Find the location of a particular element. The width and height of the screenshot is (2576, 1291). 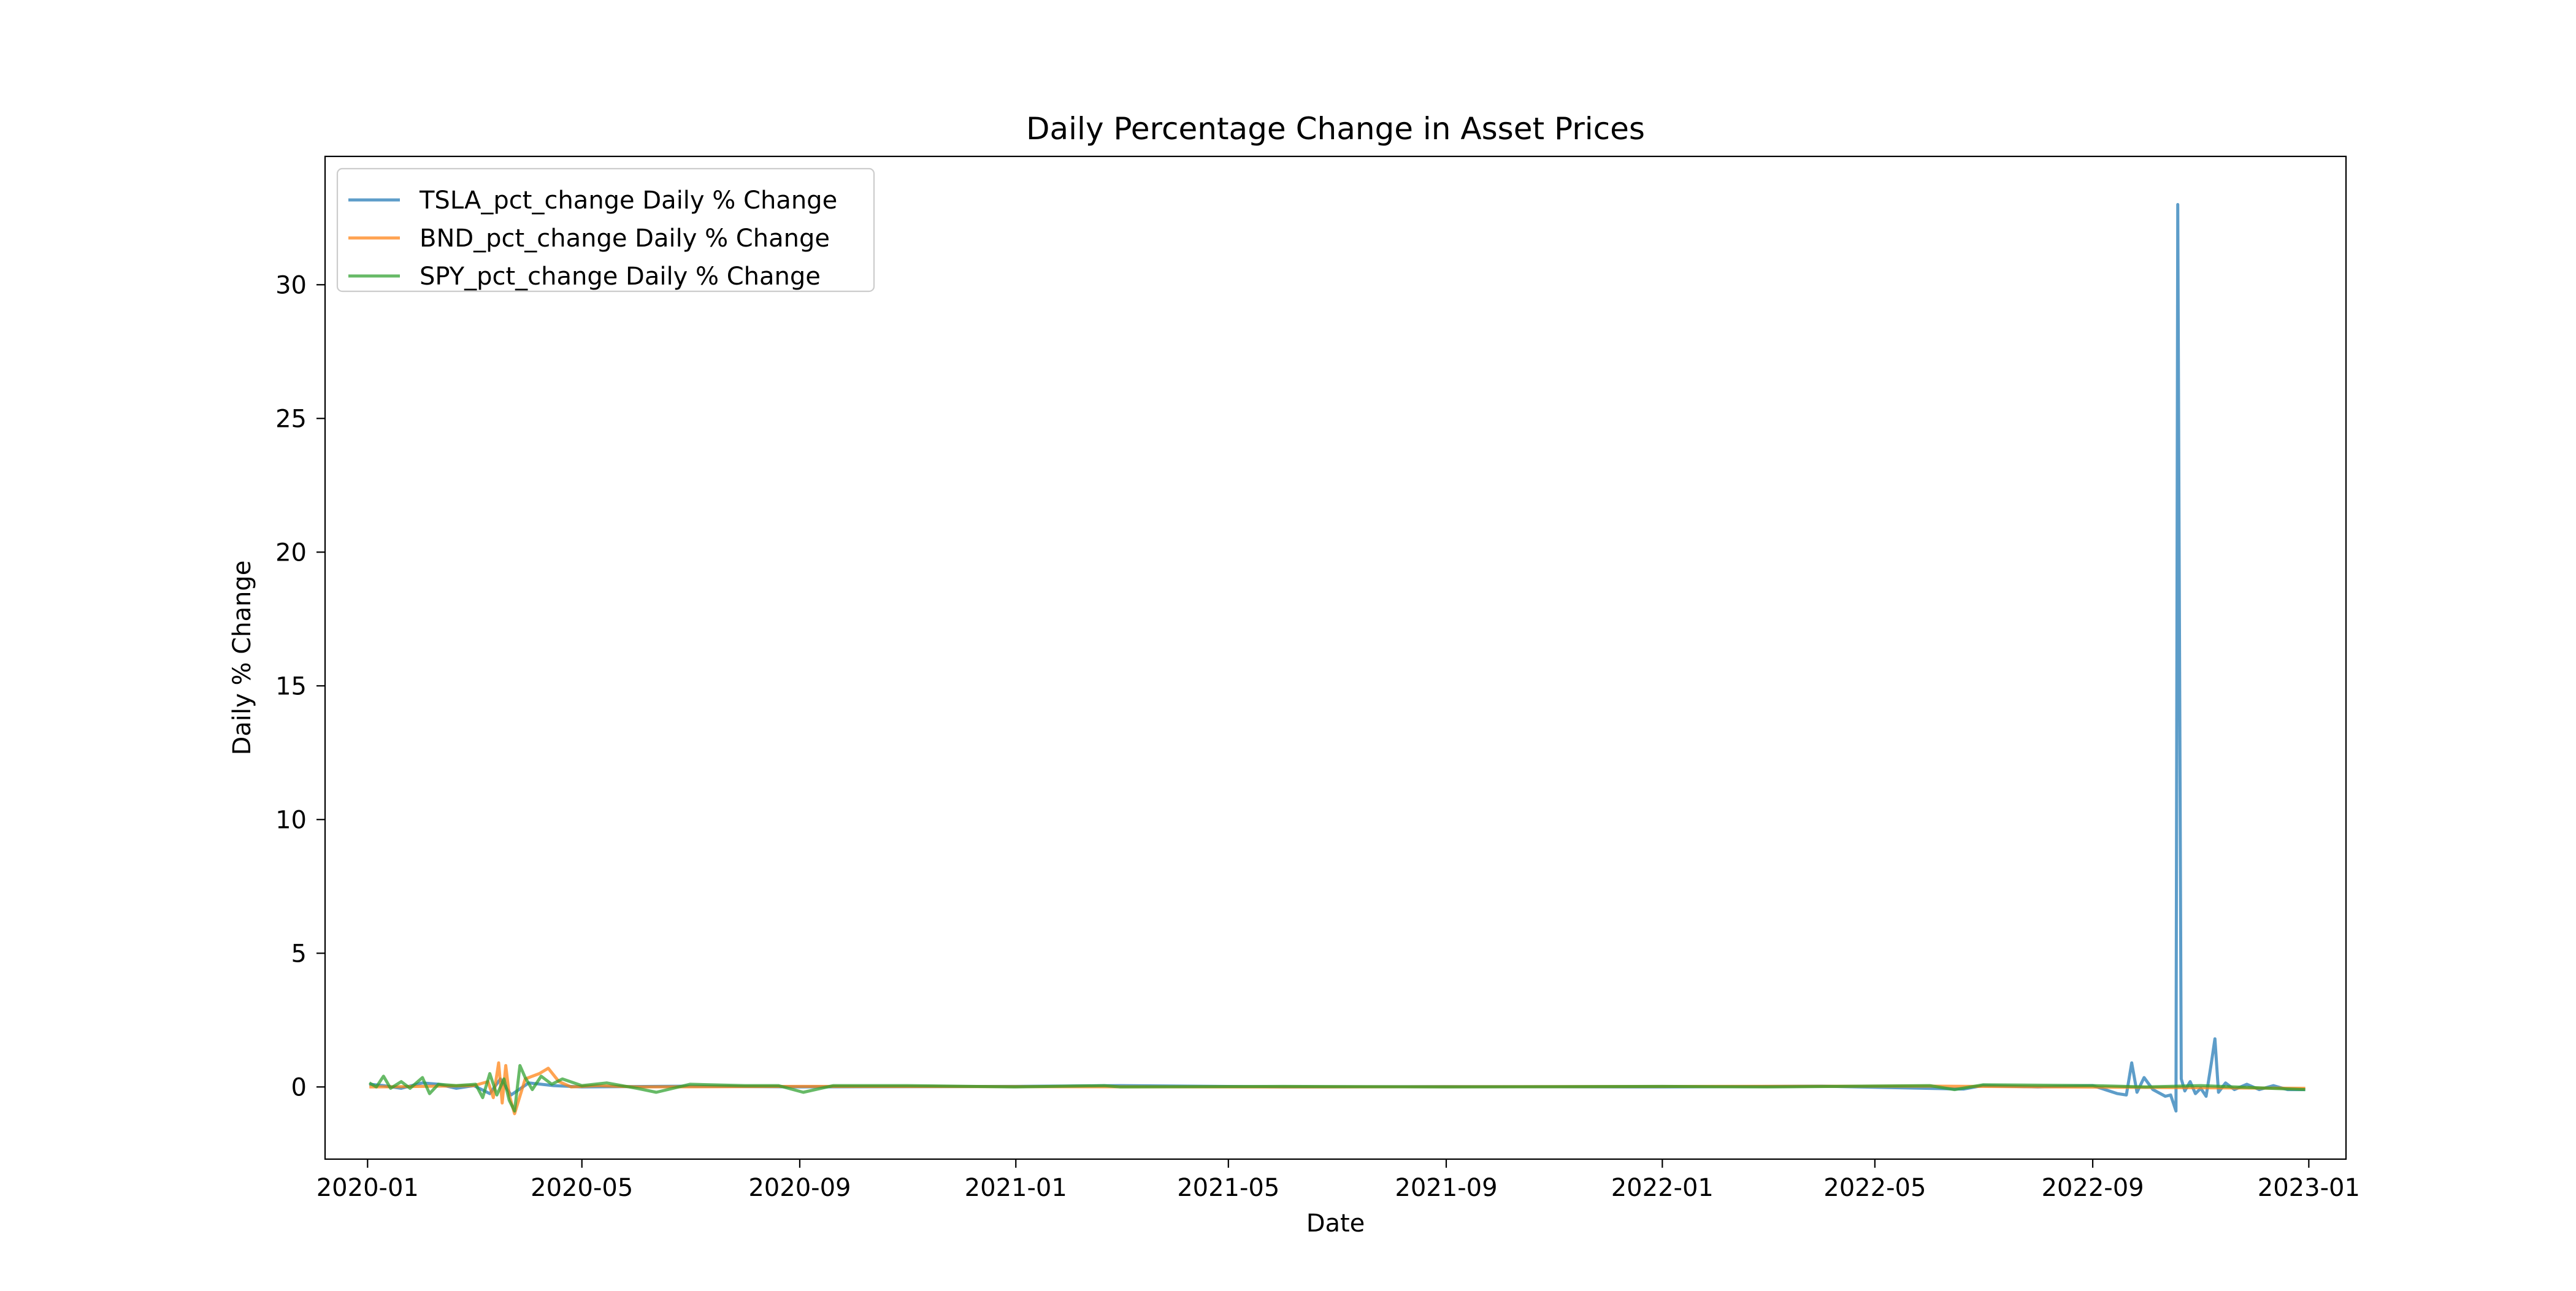

x-tick-label: 2022-01 is located at coordinates (1662, 1188).